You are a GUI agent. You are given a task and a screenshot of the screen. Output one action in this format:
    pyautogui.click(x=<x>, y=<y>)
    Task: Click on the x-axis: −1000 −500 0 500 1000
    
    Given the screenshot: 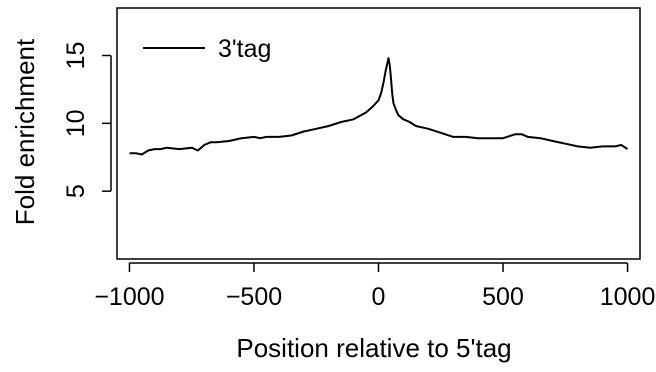 What is the action you would take?
    pyautogui.click(x=375, y=286)
    